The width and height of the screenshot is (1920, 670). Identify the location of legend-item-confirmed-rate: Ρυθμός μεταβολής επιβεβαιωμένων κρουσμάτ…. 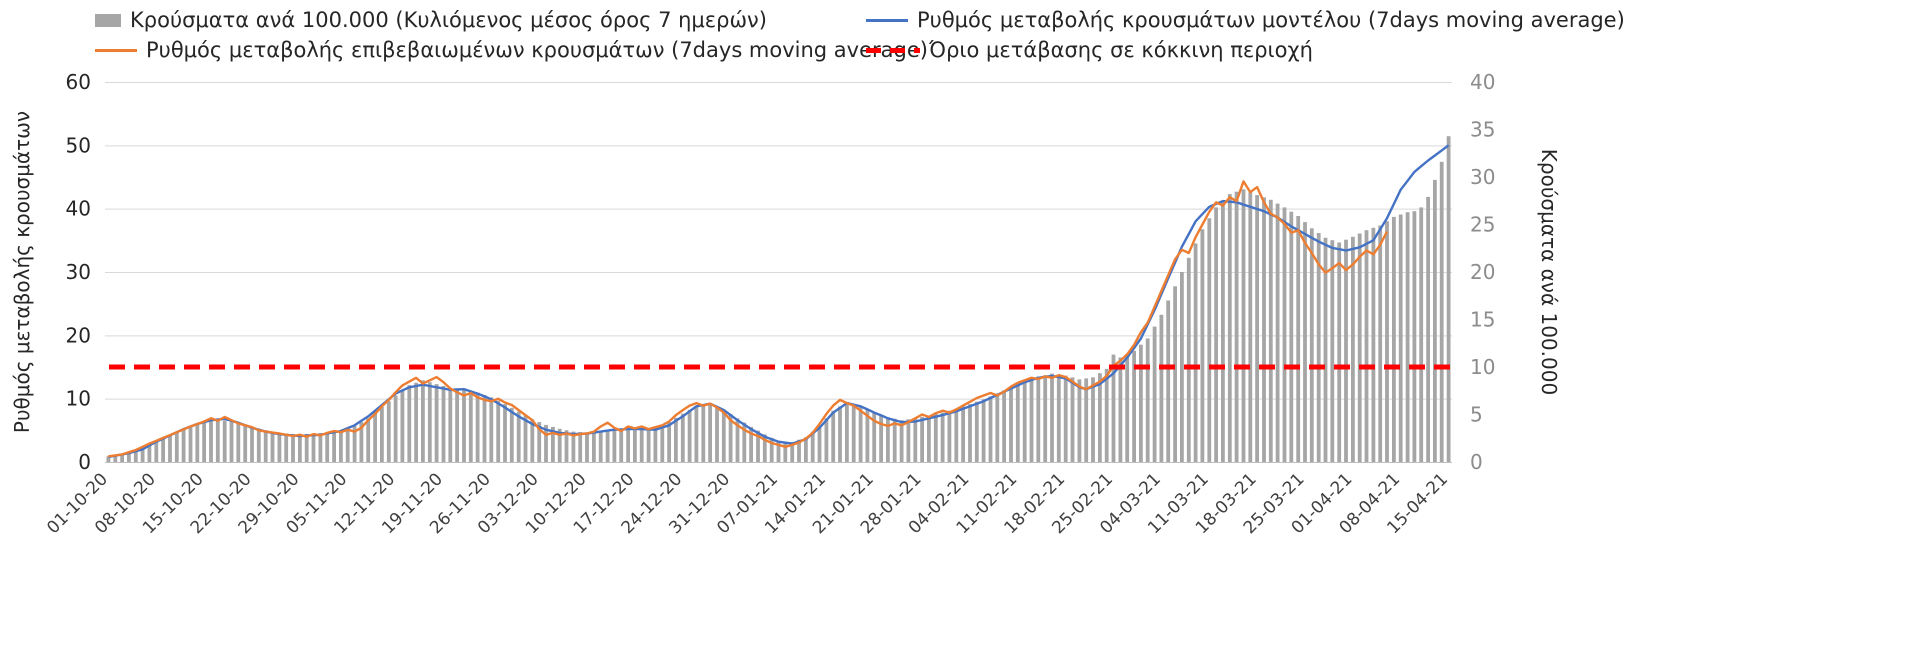
(511, 50).